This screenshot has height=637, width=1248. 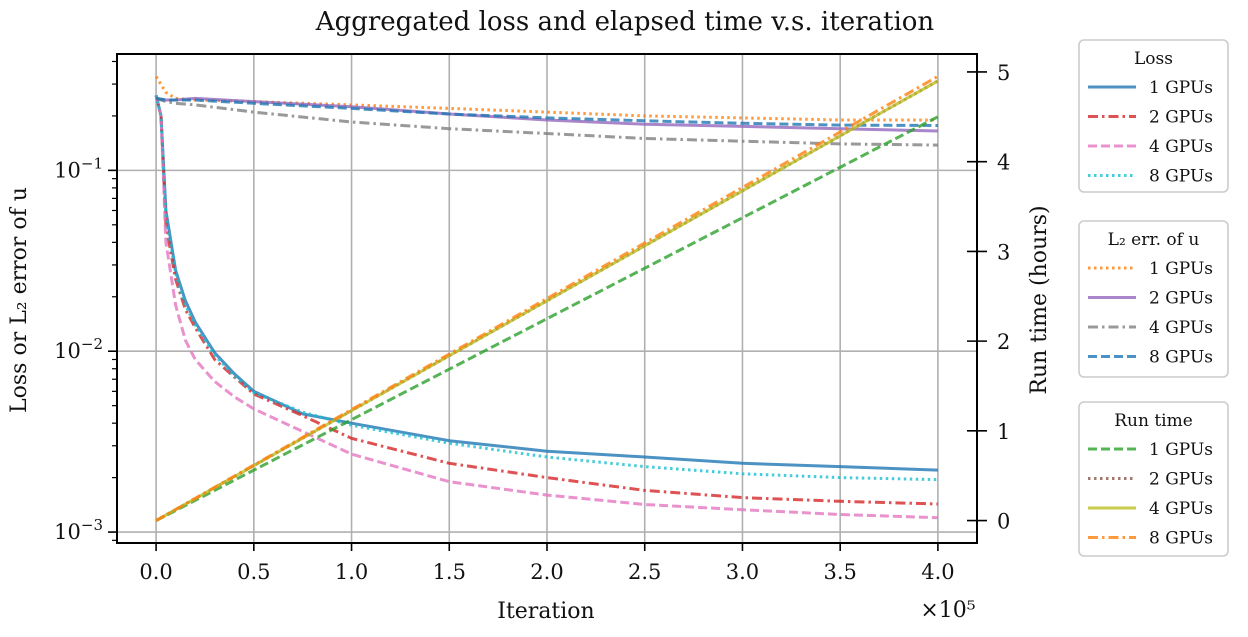 I want to click on x-tick-label: 0.5, so click(x=253, y=572).